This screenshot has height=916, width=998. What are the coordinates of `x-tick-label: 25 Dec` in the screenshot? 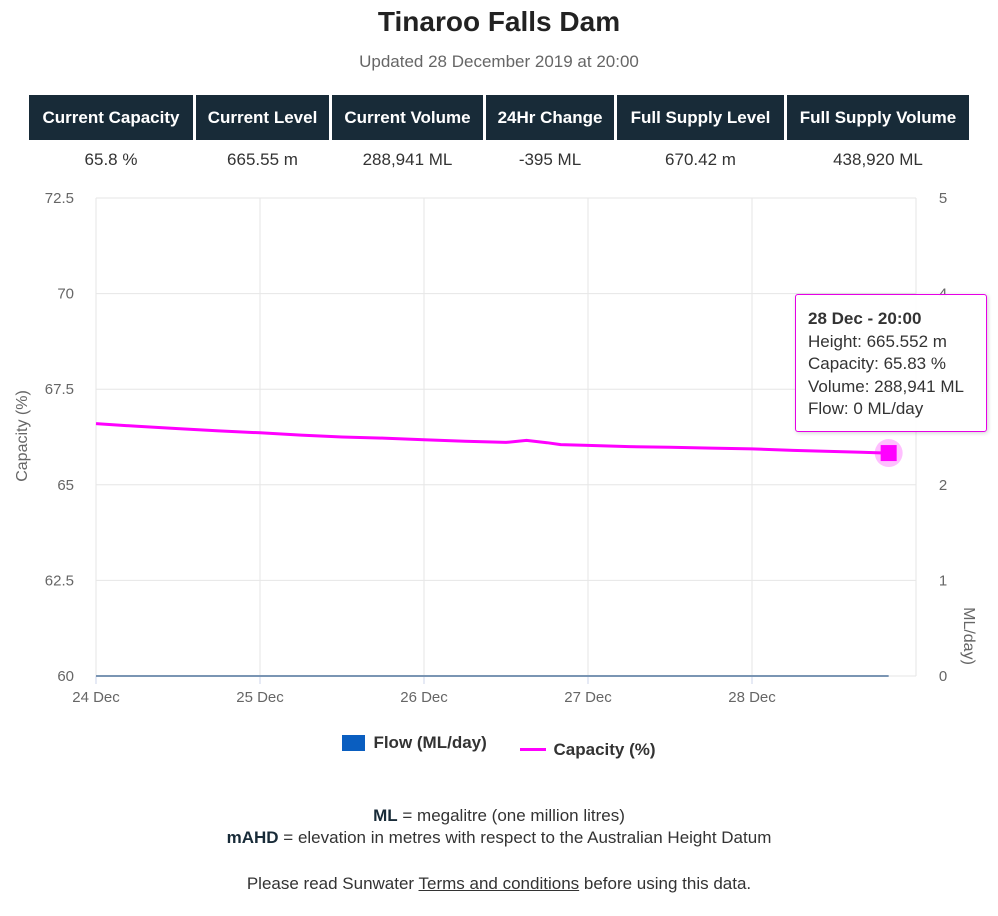 It's located at (260, 697).